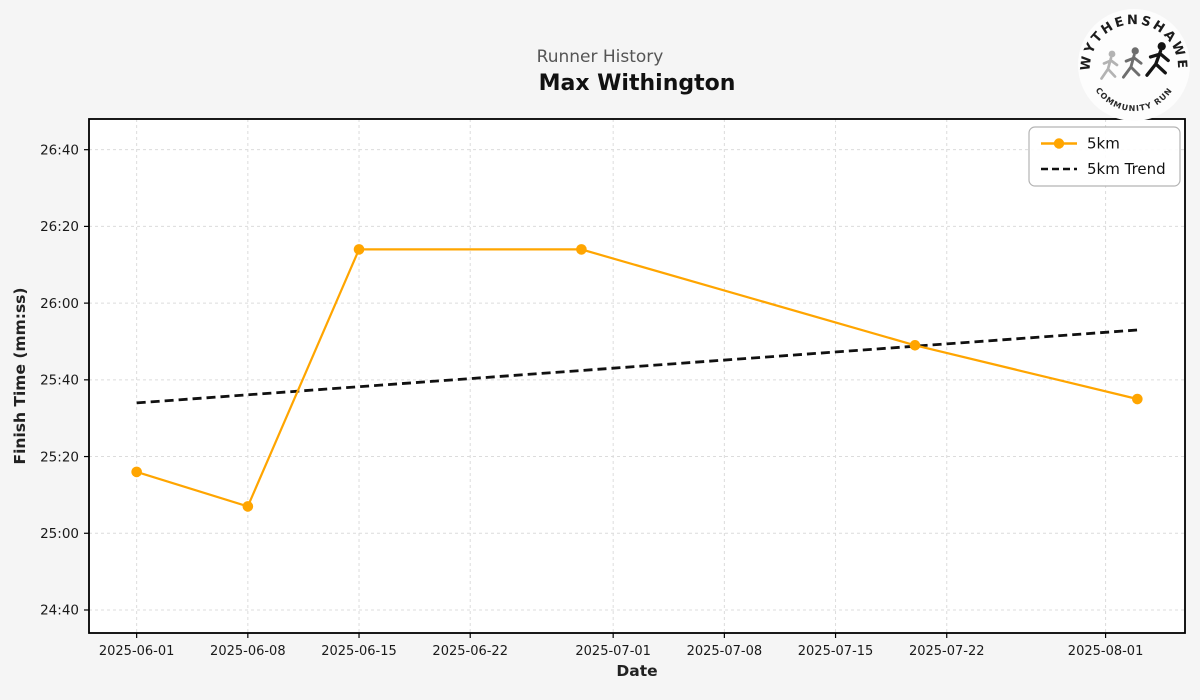 This screenshot has height=700, width=1200. Describe the element at coordinates (1106, 651) in the screenshot. I see `x-tick-label: 2025-08-01` at that location.